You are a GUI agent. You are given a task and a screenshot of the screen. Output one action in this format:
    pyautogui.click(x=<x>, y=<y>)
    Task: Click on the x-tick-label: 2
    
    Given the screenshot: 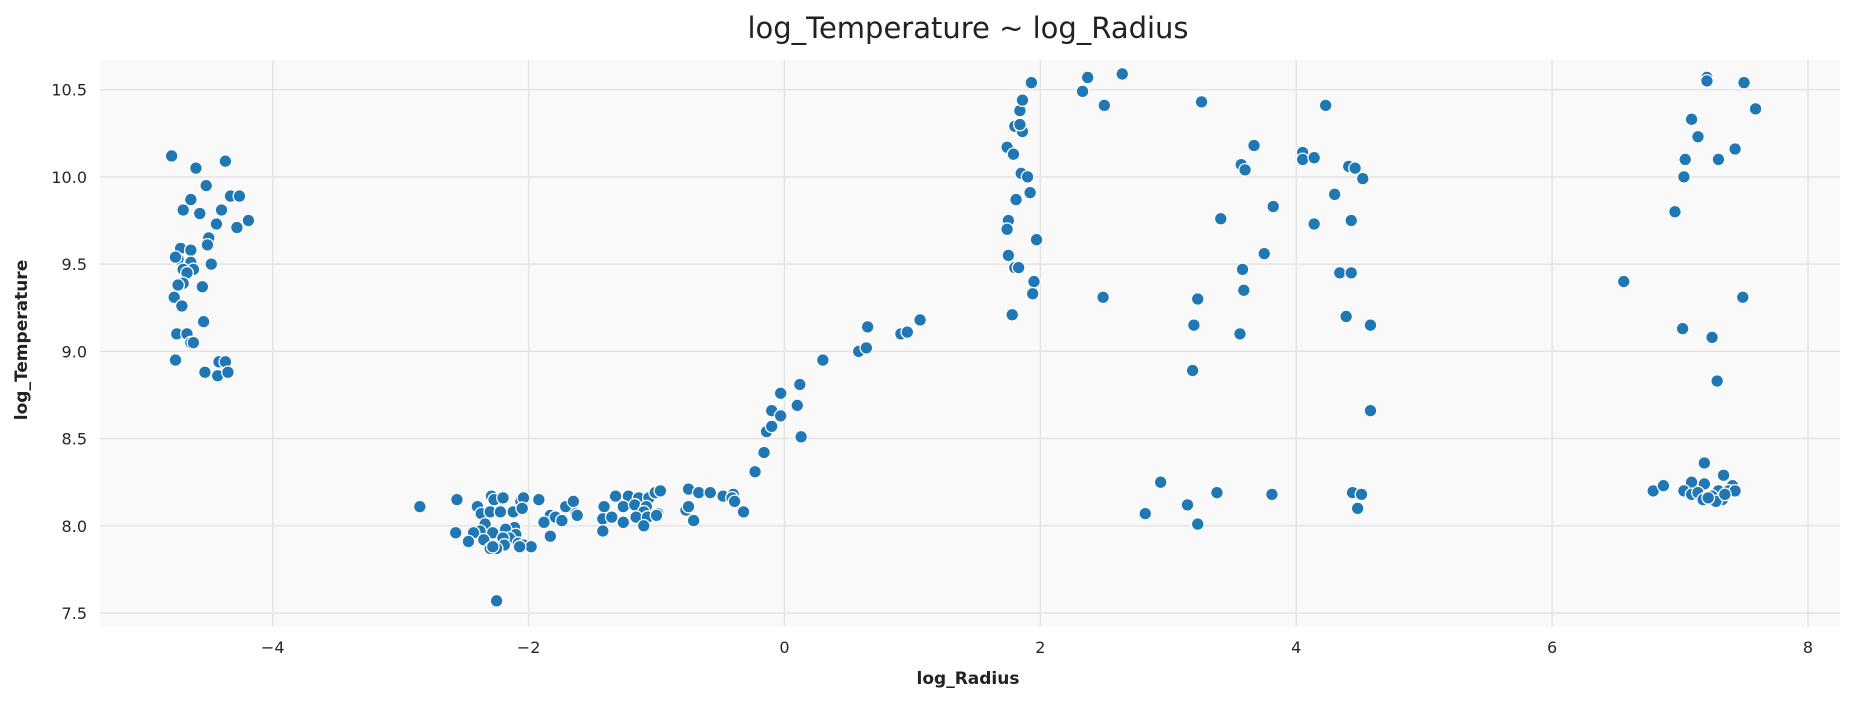 What is the action you would take?
    pyautogui.click(x=1040, y=647)
    